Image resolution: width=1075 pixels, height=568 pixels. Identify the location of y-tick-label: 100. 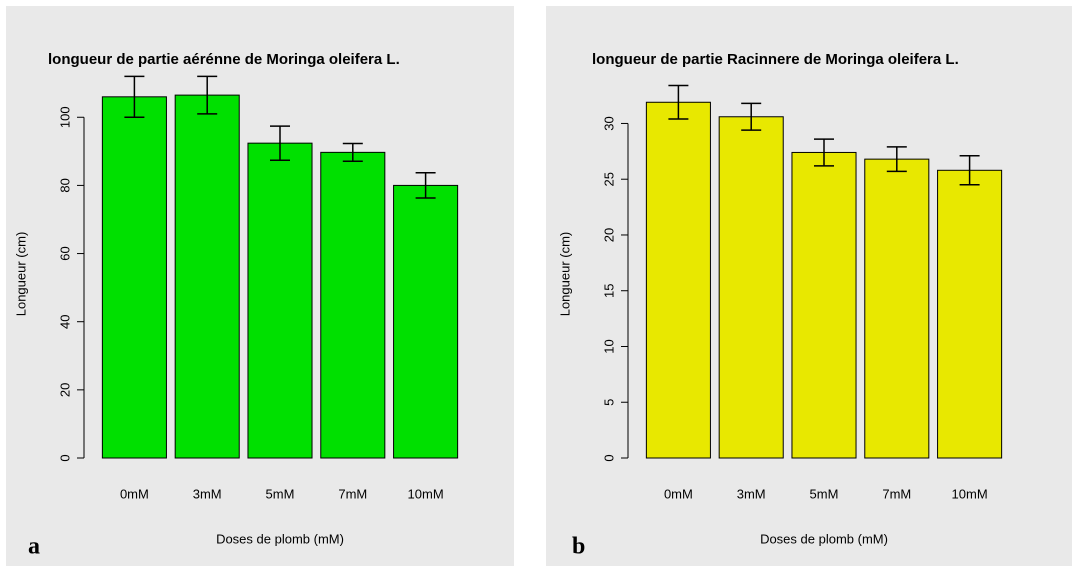
(64, 117).